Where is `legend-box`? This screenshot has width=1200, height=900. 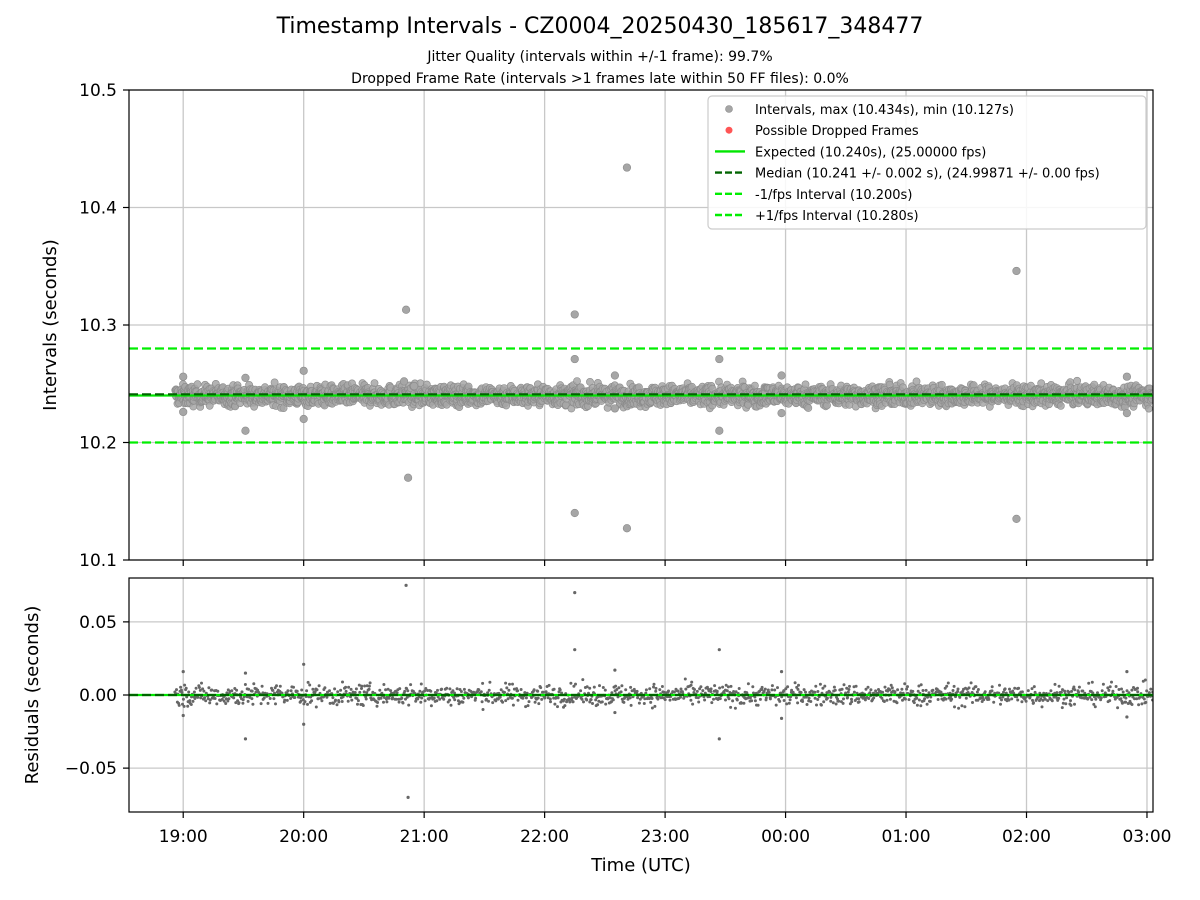
legend-box is located at coordinates (927, 162).